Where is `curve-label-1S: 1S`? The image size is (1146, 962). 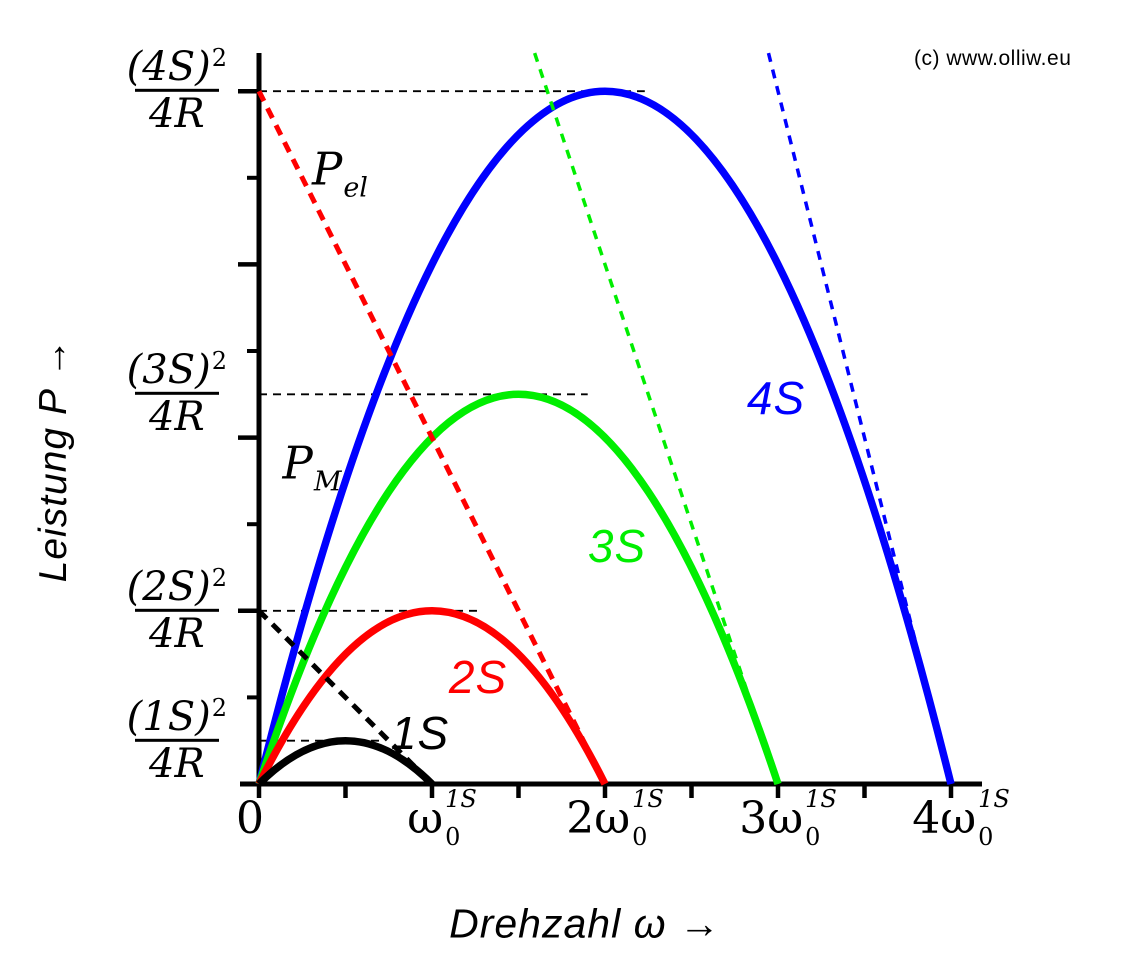 curve-label-1S: 1S is located at coordinates (420, 733).